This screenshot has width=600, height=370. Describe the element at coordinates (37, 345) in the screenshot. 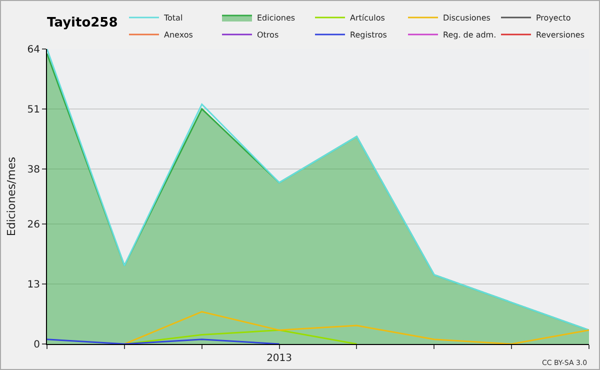

I see `y-tick-label: 0` at that location.